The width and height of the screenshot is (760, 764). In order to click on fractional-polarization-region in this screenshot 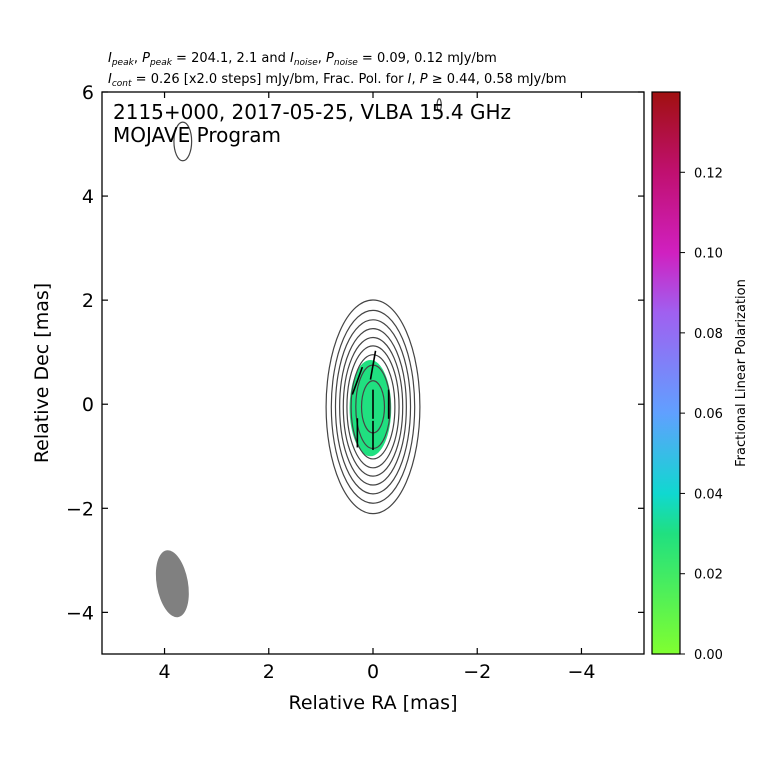, I will do `click(370, 408)`.